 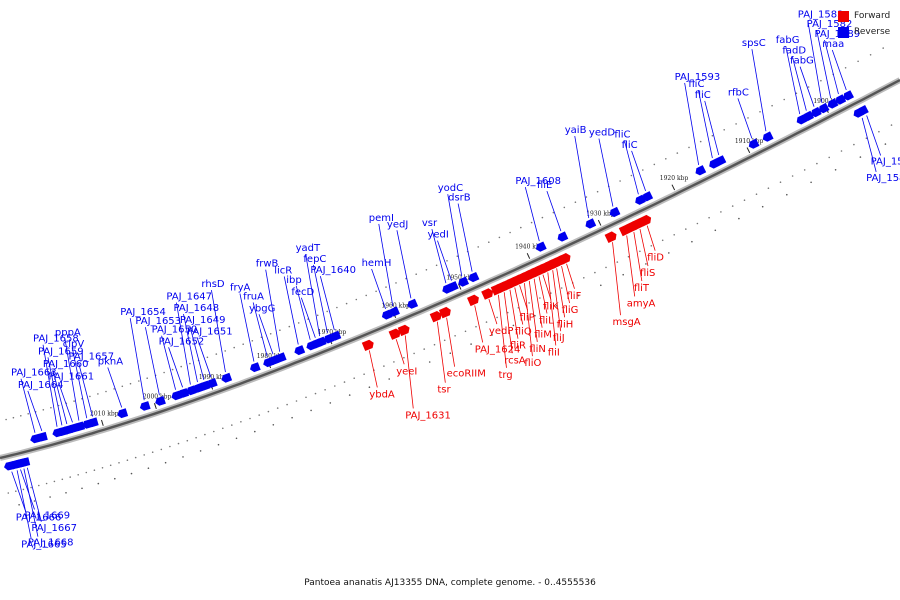 I want to click on reverse-gene-label: PAJ_1657, so click(x=92, y=356).